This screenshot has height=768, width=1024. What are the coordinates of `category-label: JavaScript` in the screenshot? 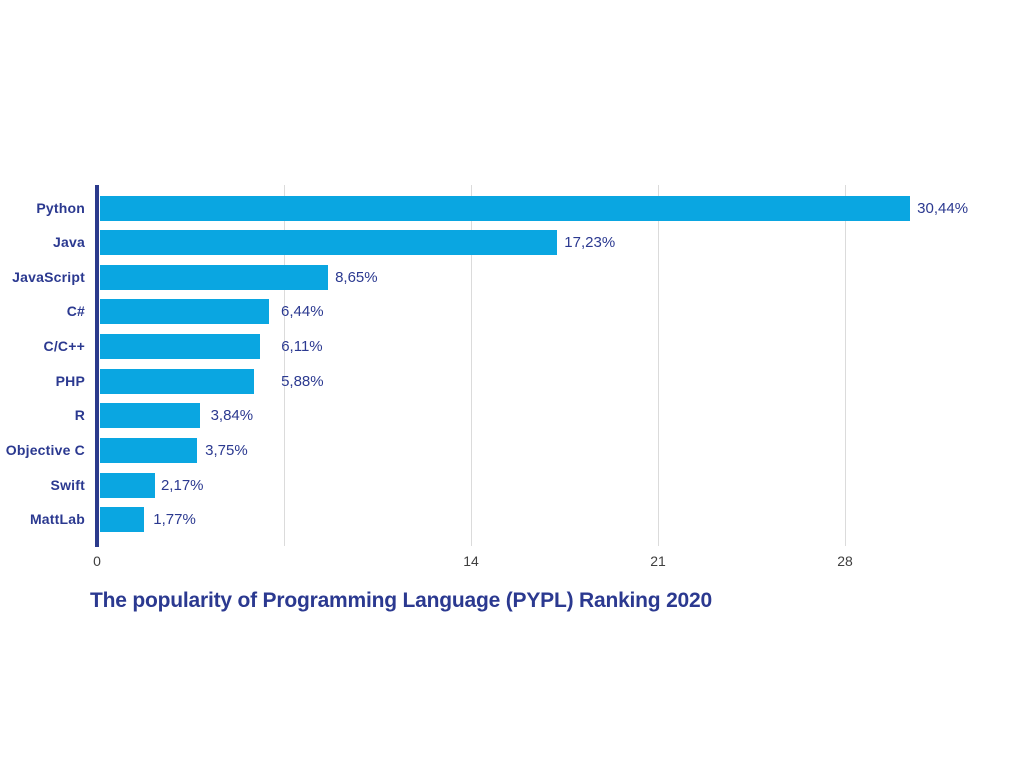 It's located at (48, 276).